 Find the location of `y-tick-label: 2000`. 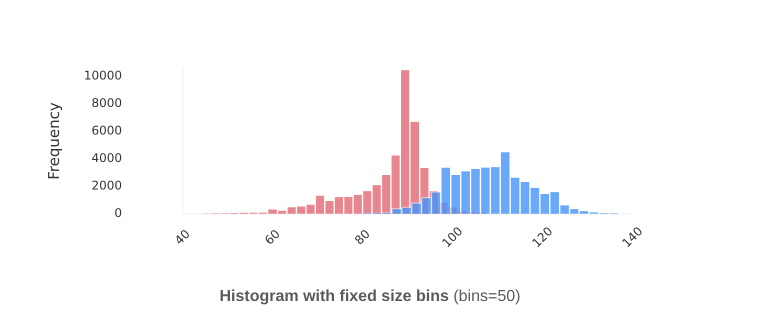

y-tick-label: 2000 is located at coordinates (106, 185).